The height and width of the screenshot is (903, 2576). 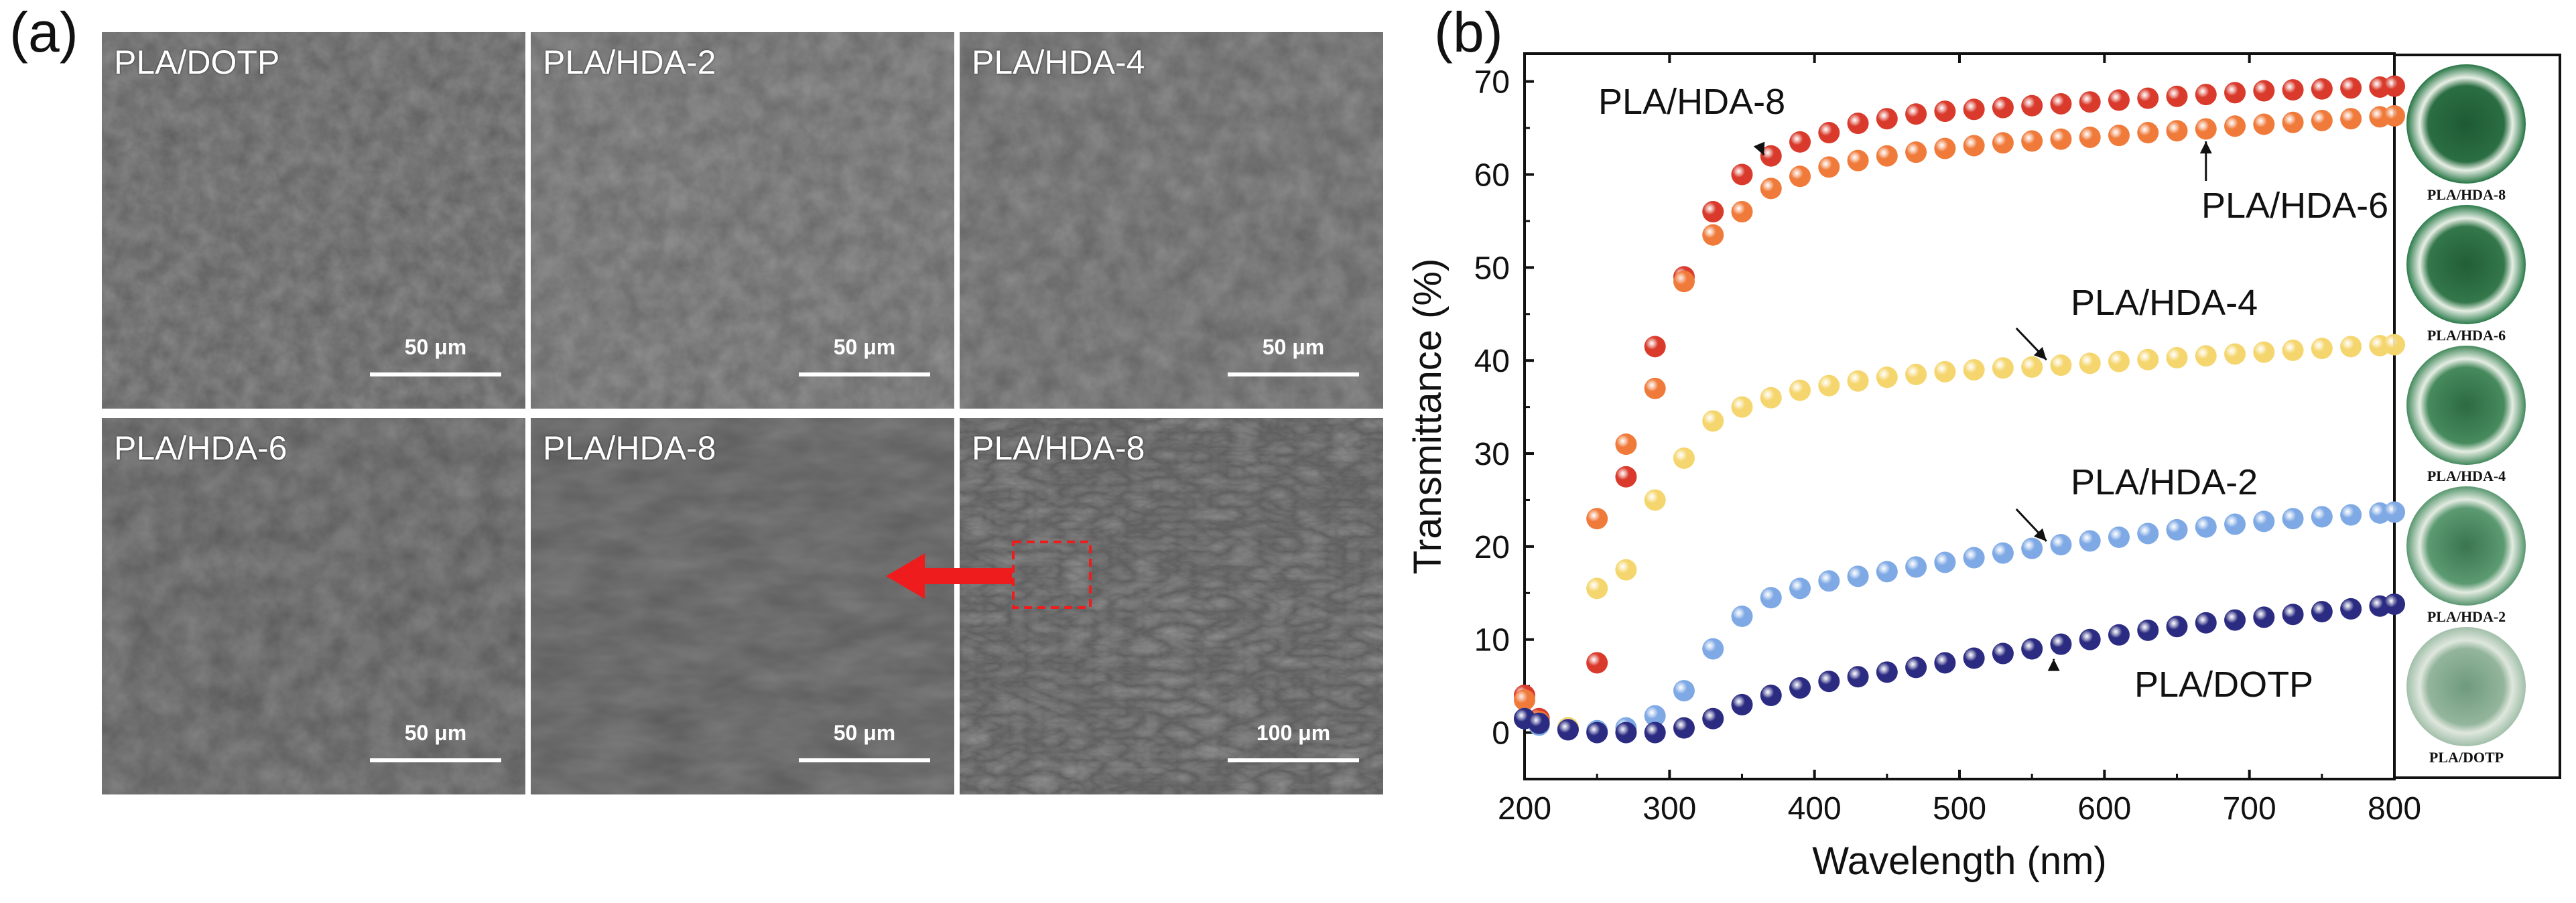 I want to click on panel-a-tag: (a), so click(x=43, y=32).